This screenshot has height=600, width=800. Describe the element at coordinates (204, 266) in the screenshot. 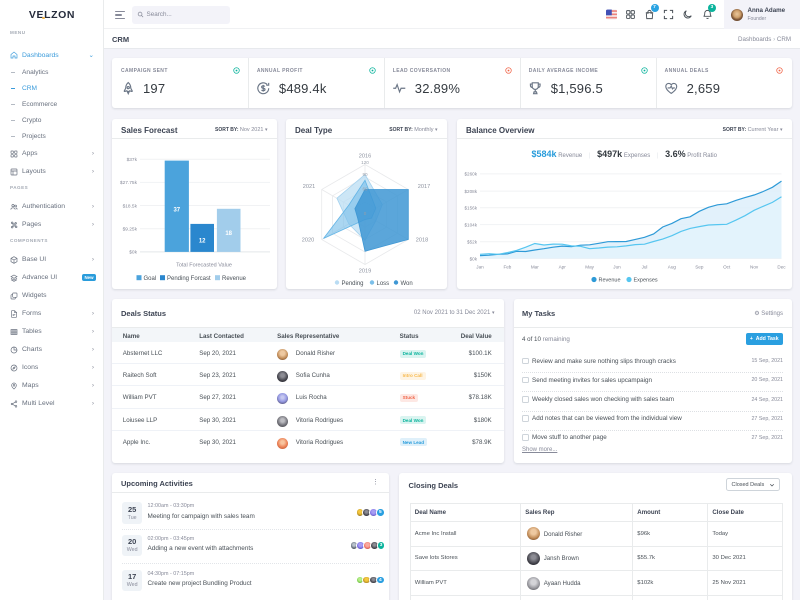

I see `svg-text: Total Forecasted Value` at that location.